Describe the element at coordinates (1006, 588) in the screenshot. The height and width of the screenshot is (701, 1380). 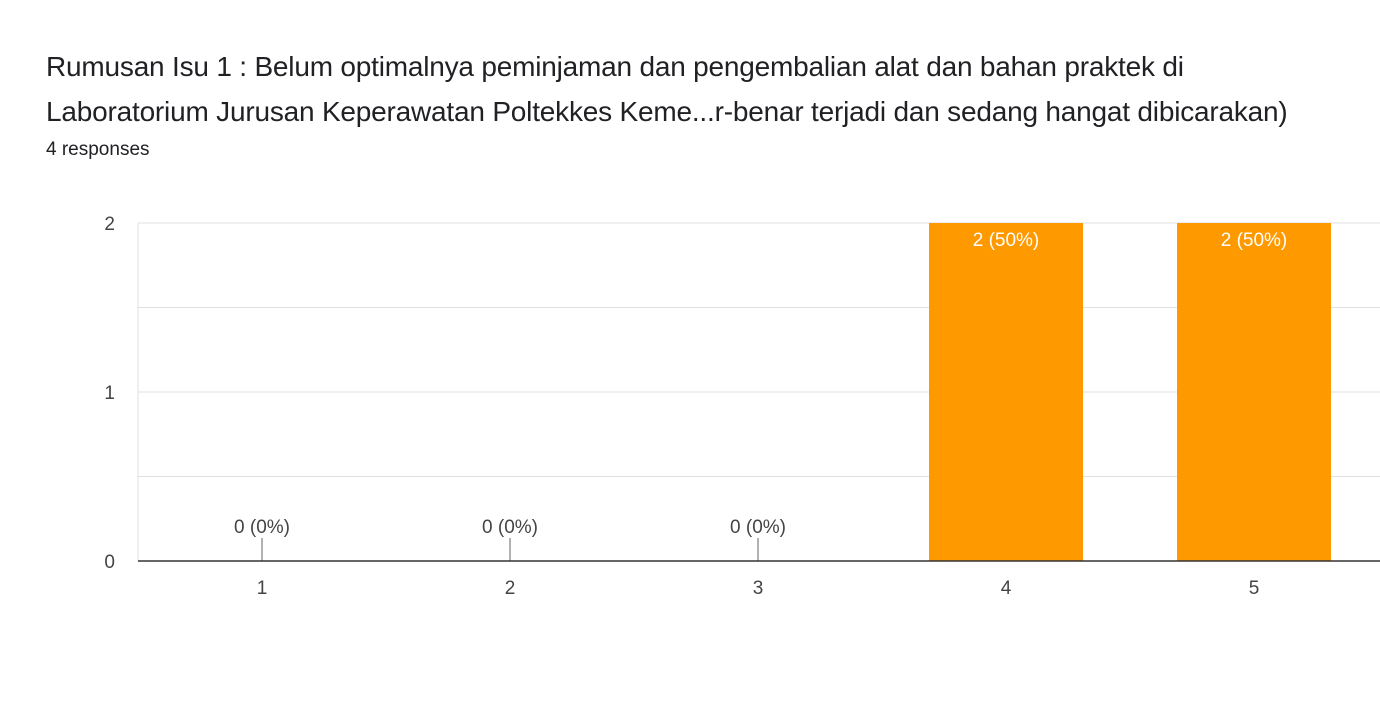
I see `x-tick-label: 4` at that location.